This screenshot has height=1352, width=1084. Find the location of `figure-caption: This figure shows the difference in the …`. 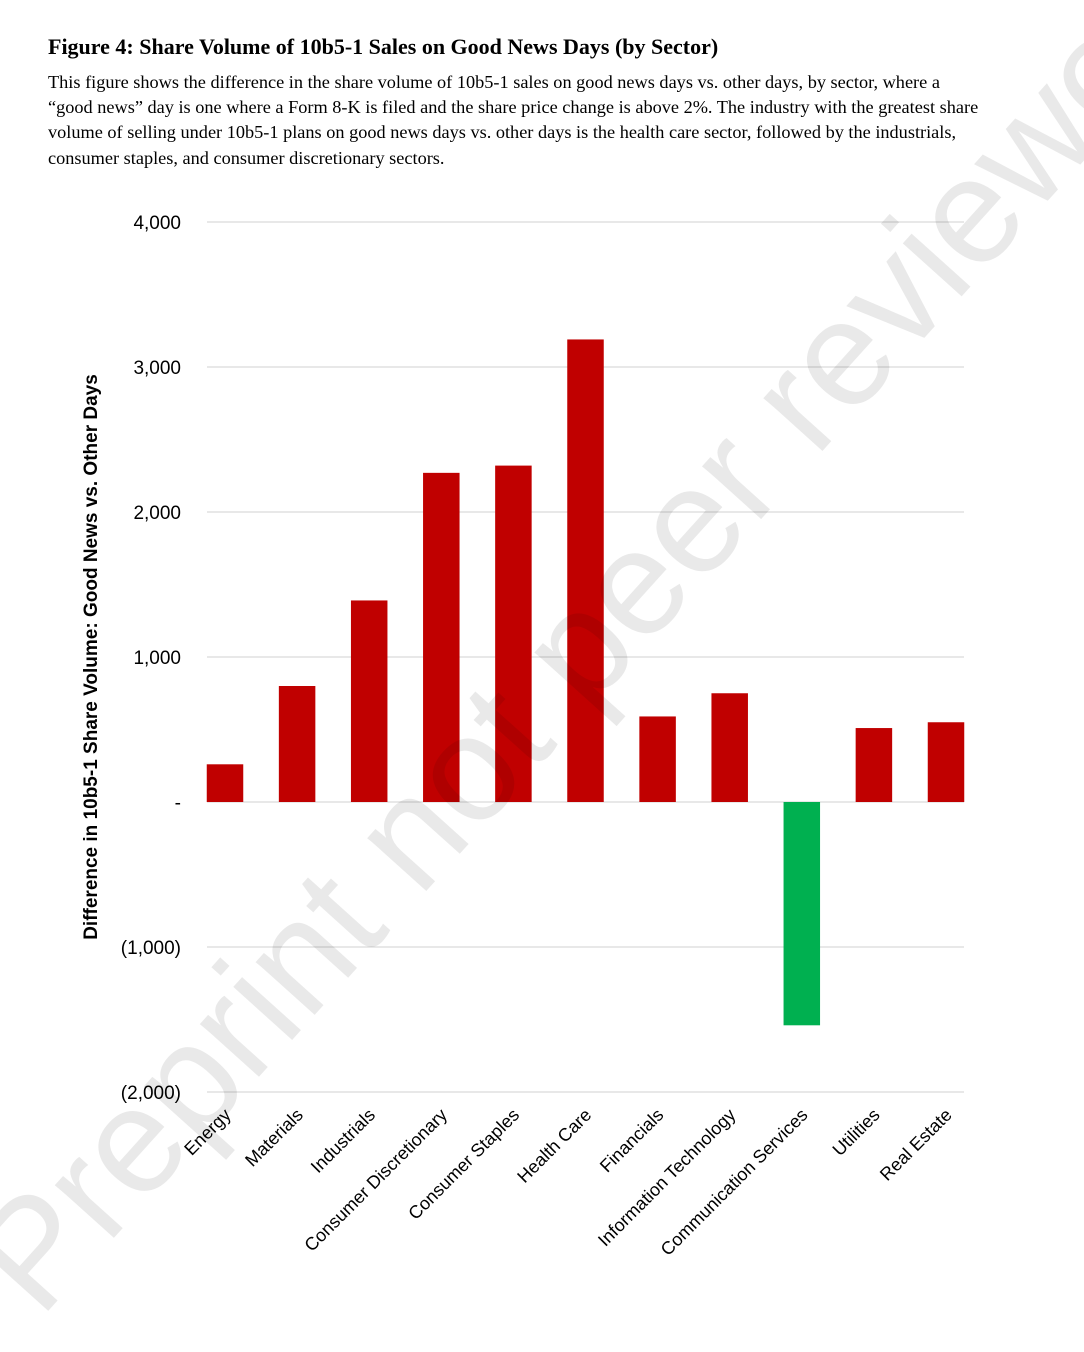

figure-caption: This figure shows the difference in the … is located at coordinates (513, 120).